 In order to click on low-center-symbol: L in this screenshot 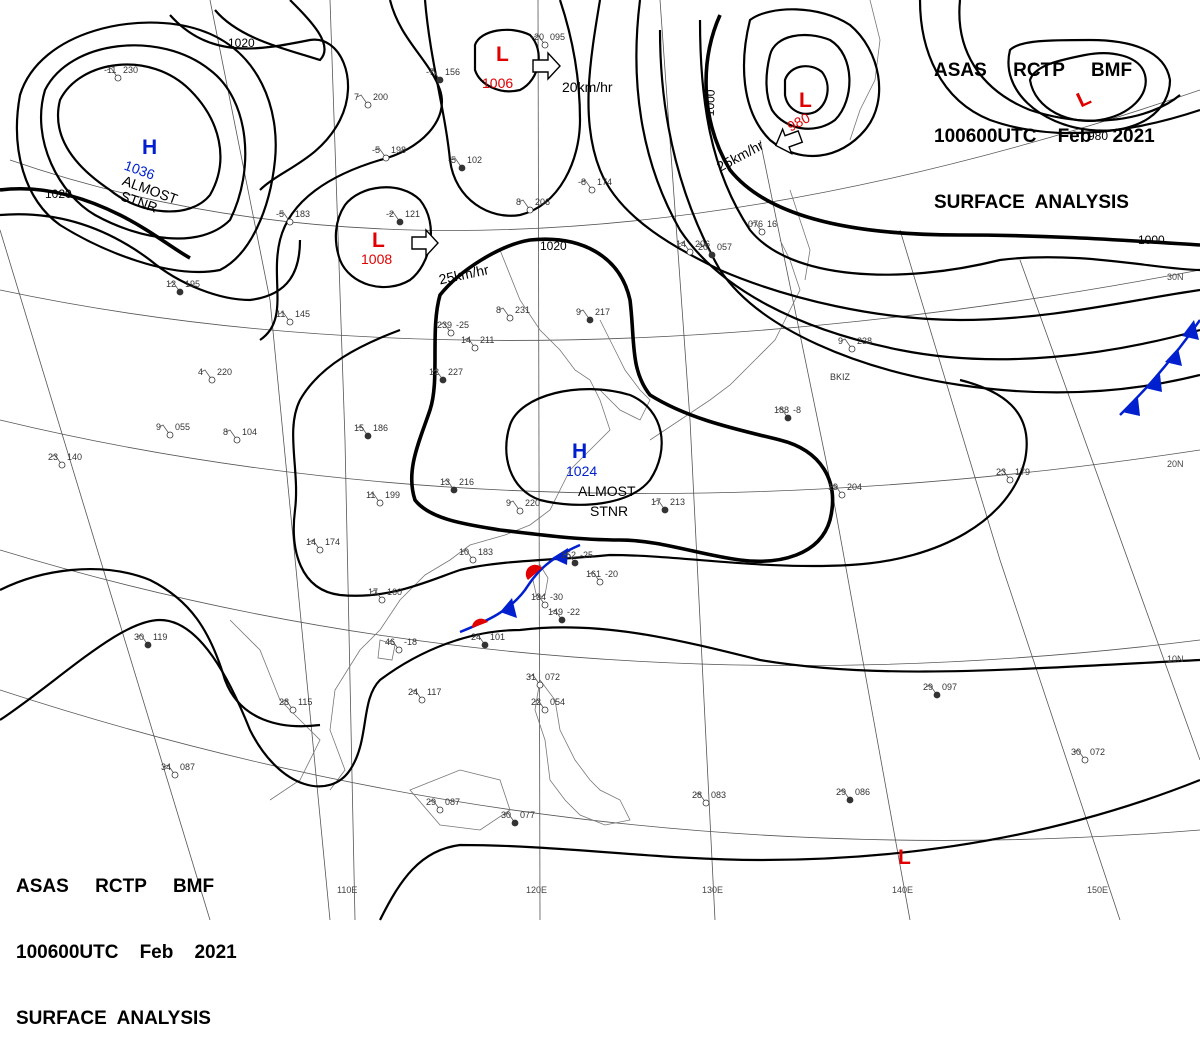, I will do `click(378, 240)`.